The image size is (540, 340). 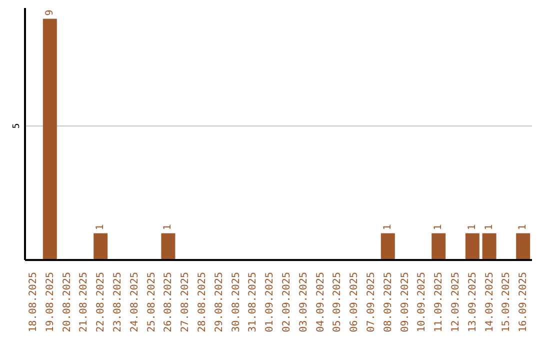 I want to click on x-tick-label: 31.08.2025, so click(x=253, y=302).